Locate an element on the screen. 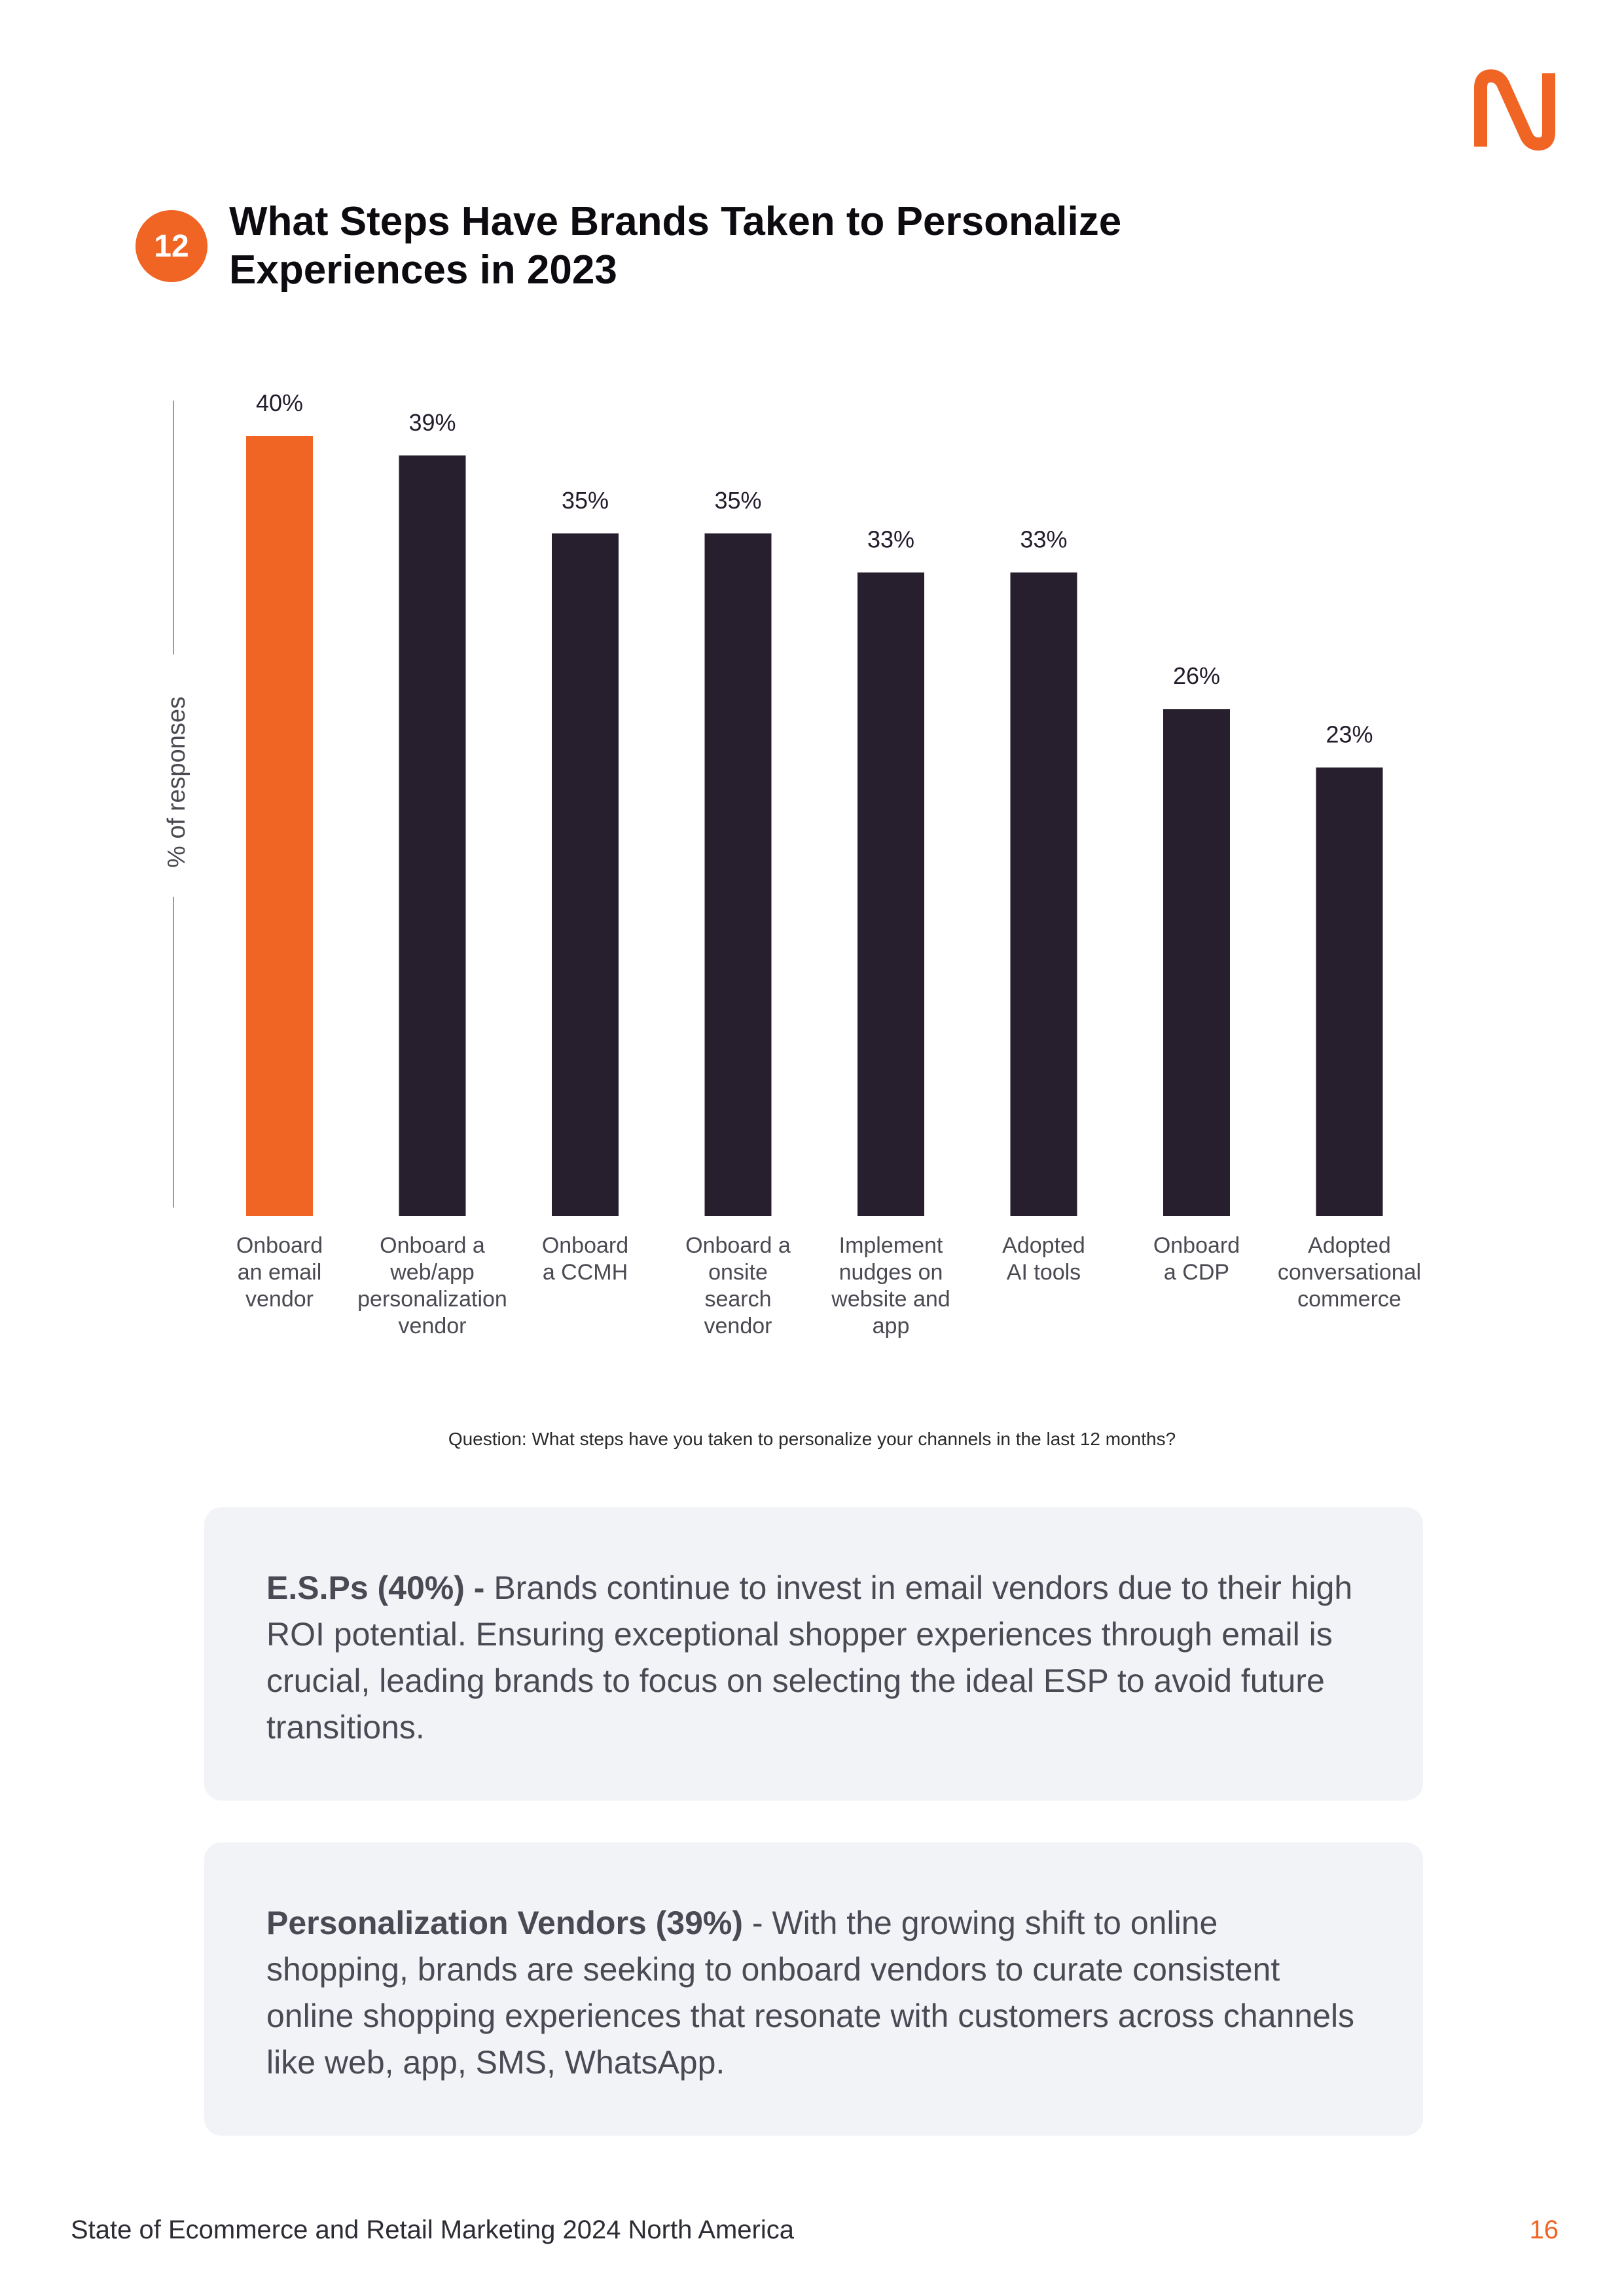  insight-card-lead: E.S.Ps (40%) - is located at coordinates (375, 1588).